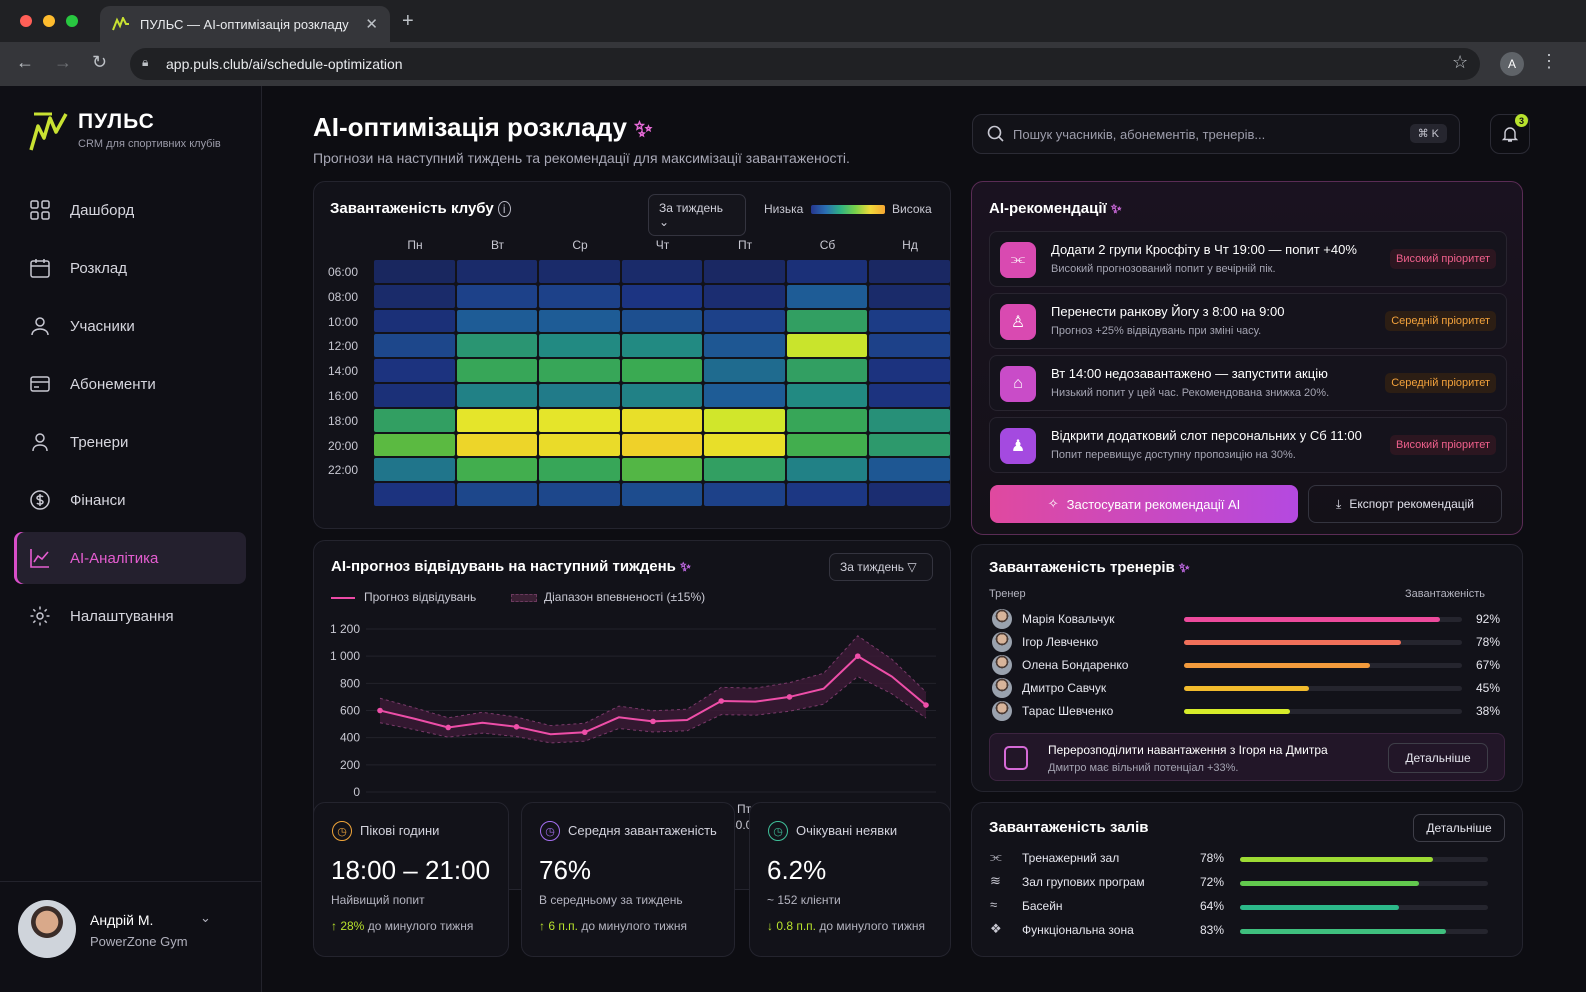 The width and height of the screenshot is (1586, 992). What do you see at coordinates (1405, 504) in the screenshot?
I see `export-button: ⤓ Експорт рекомендацій` at bounding box center [1405, 504].